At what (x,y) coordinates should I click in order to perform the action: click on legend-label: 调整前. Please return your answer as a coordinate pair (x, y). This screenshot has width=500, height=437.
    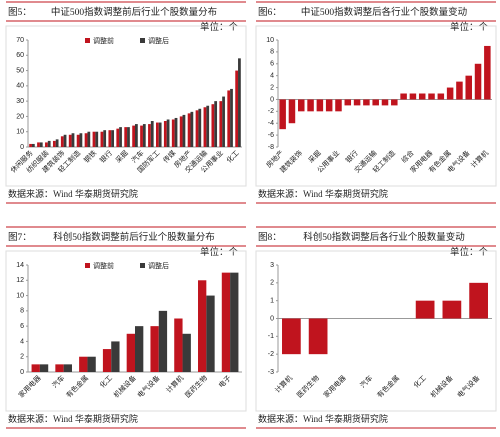
    Looking at the image, I should click on (103, 40).